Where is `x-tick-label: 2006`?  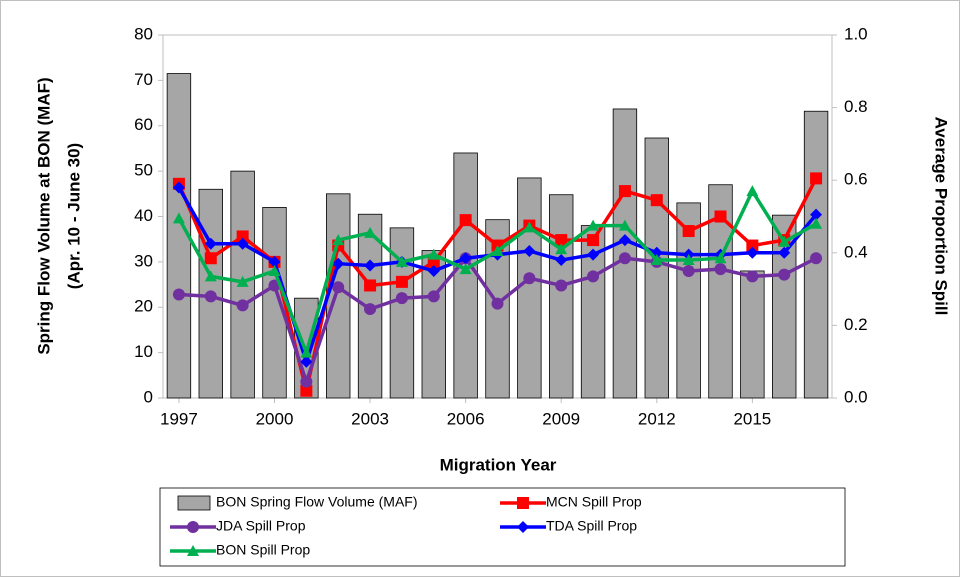
x-tick-label: 2006 is located at coordinates (466, 418).